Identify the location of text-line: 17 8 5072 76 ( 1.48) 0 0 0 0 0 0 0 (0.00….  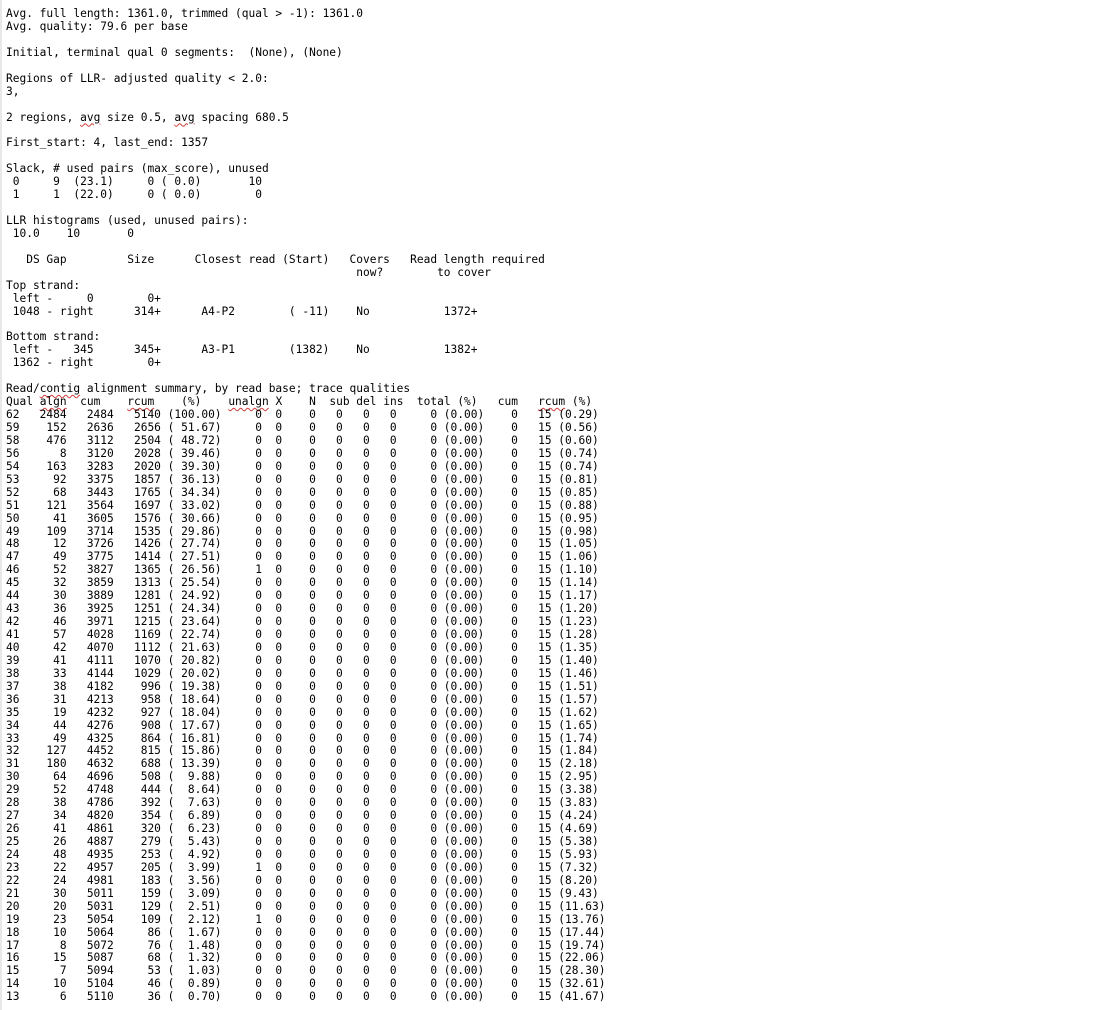
(306, 945).